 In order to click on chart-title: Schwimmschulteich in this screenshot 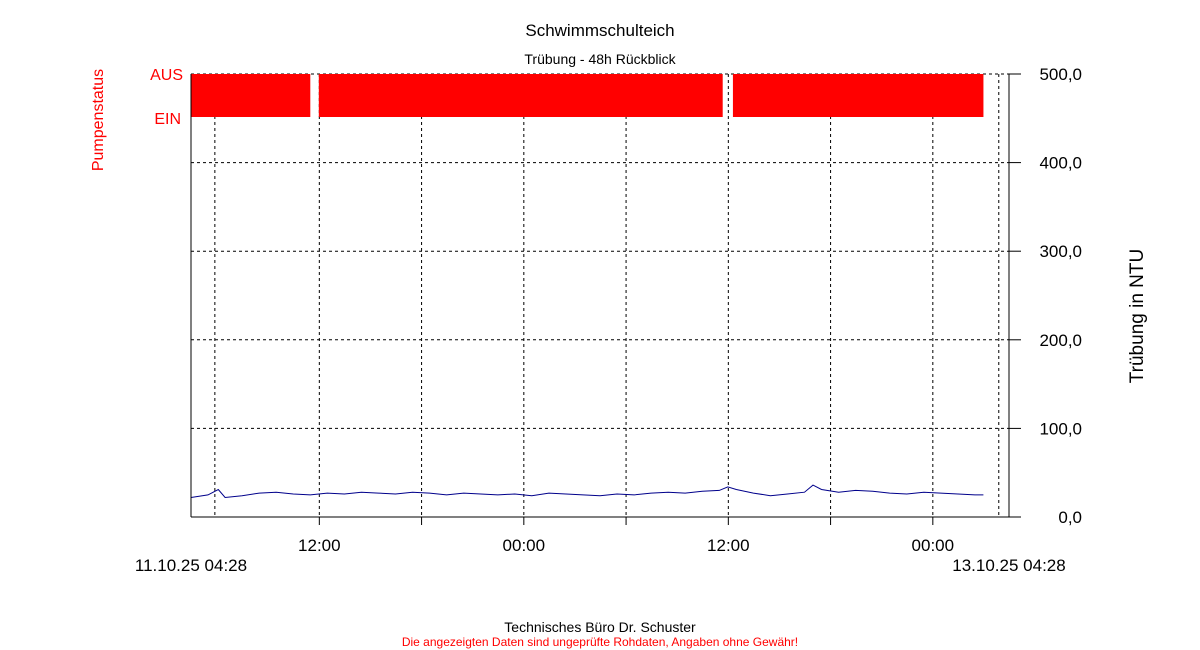, I will do `click(599, 30)`.